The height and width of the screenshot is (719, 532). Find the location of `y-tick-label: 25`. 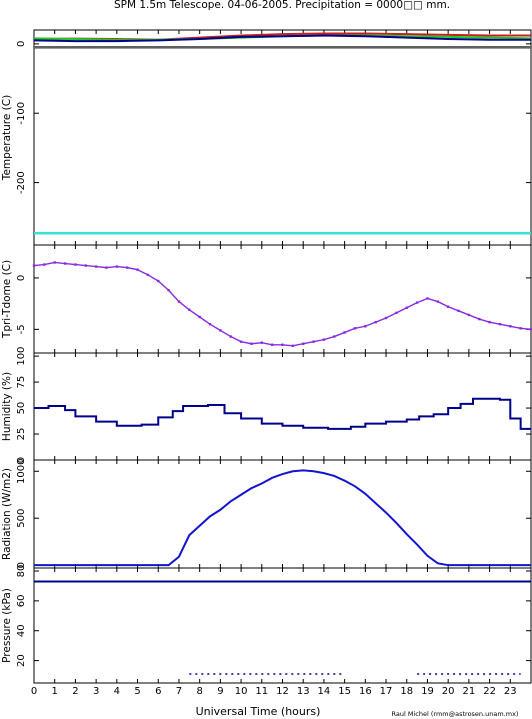

y-tick-label: 25 is located at coordinates (21, 434).